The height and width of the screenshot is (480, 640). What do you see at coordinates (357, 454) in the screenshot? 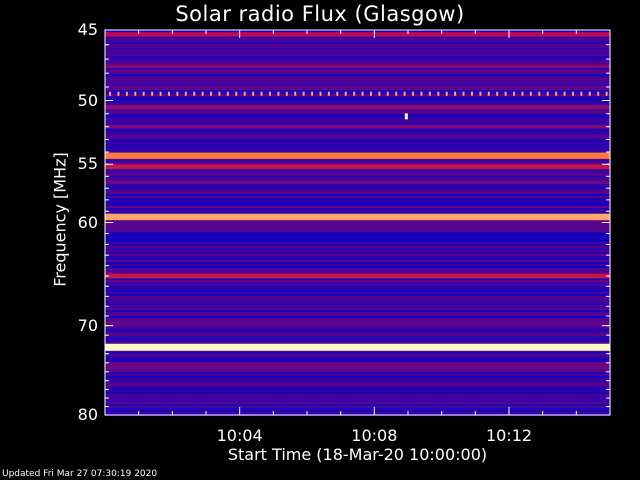
I see `x-axis-label: Start Time (18-Mar-20 10:00:00)` at bounding box center [357, 454].